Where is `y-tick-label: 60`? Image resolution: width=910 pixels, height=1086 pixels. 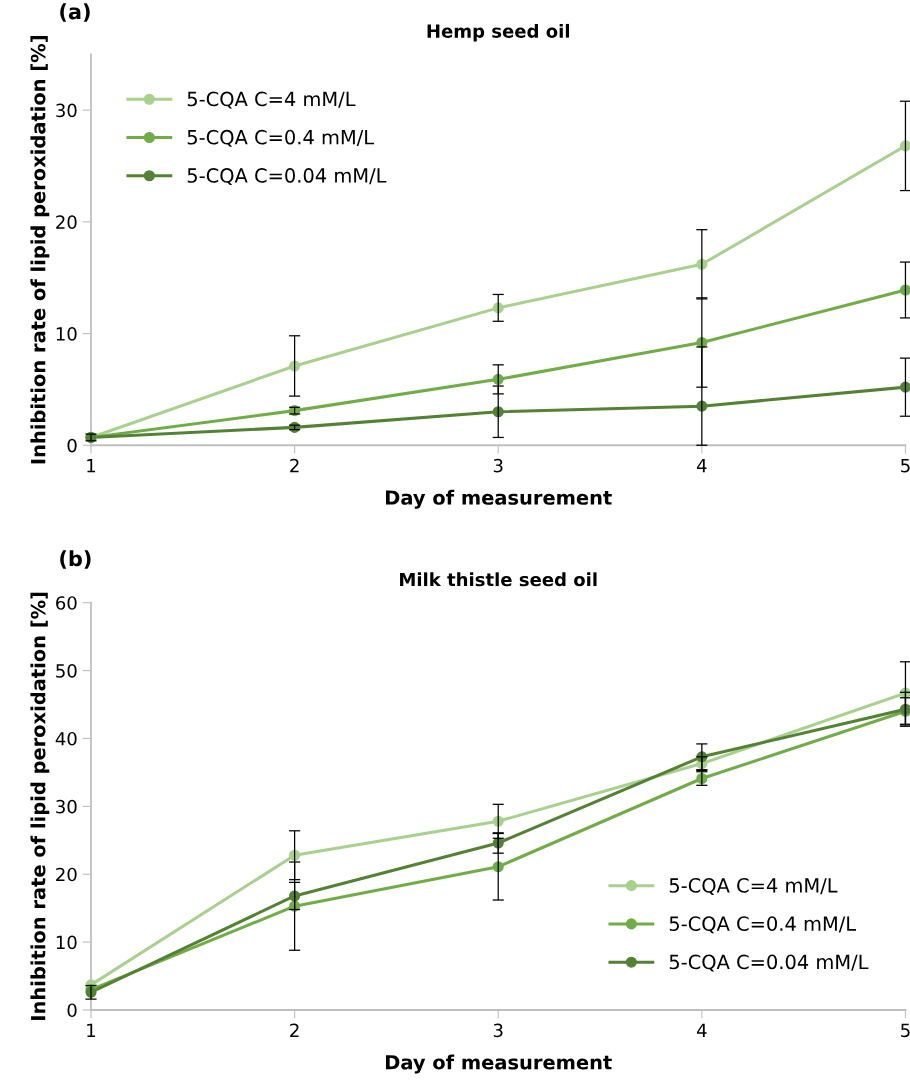 y-tick-label: 60 is located at coordinates (66, 603).